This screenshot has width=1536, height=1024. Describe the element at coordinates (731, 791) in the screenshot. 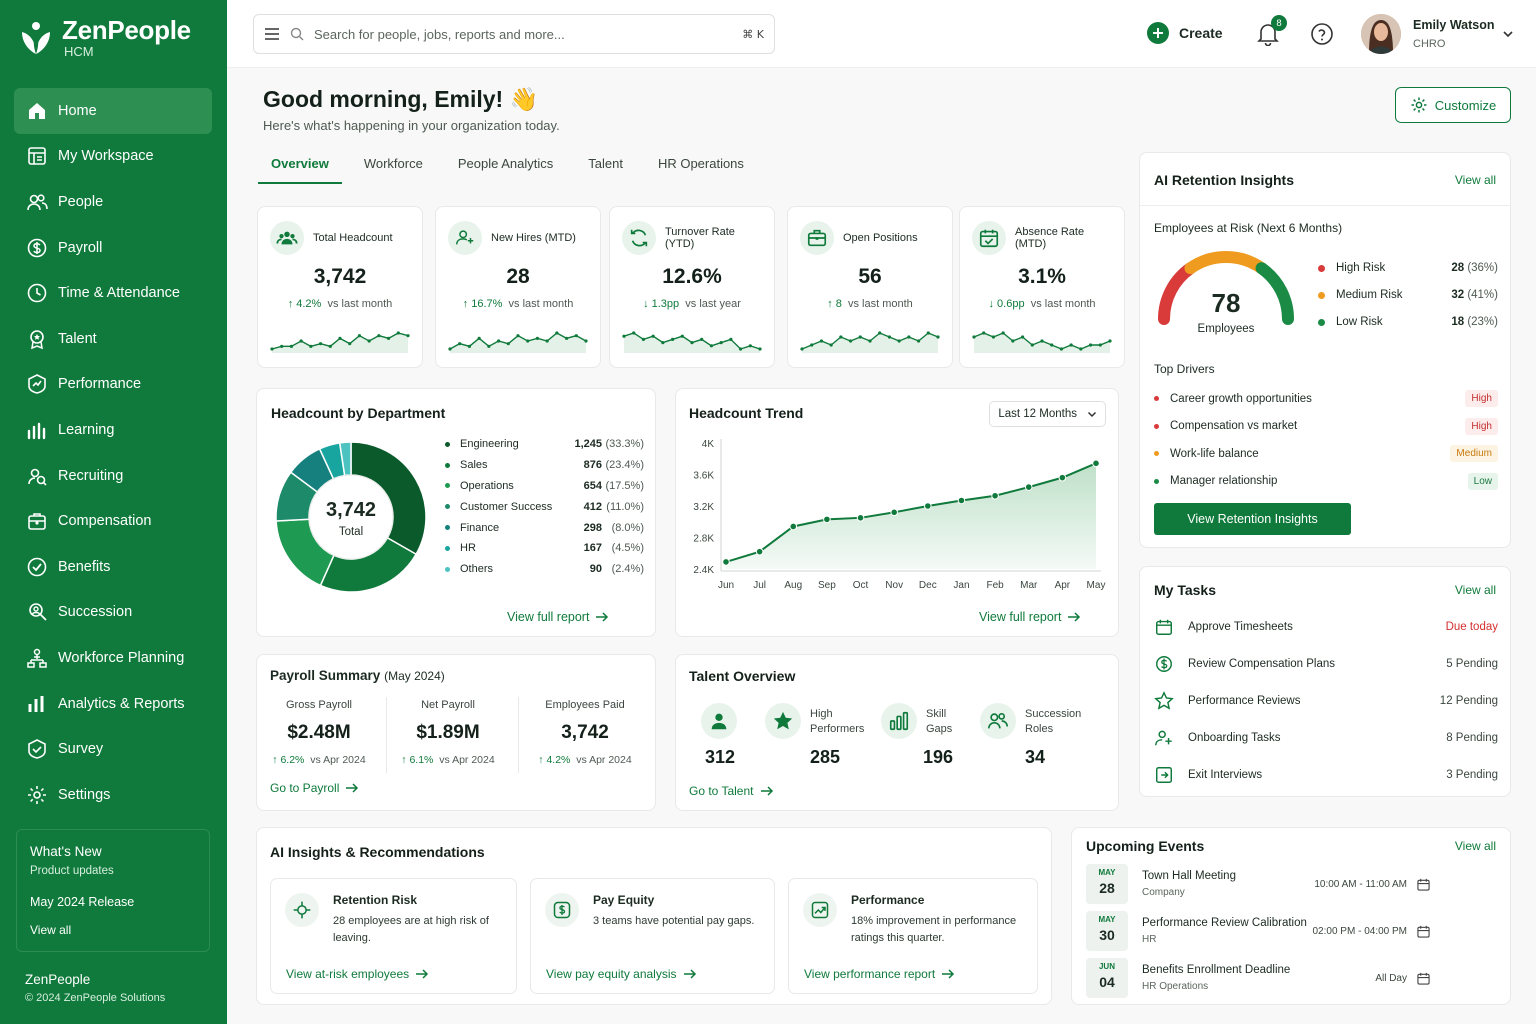

I see `go-to-talent-link: Go to Talent` at that location.